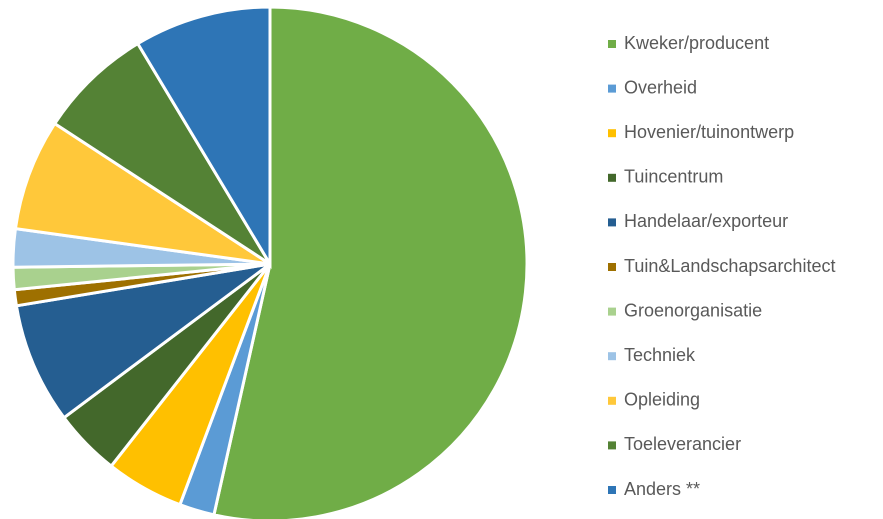 The image size is (883, 519). I want to click on legend-label: Toeleverancier, so click(682, 444).